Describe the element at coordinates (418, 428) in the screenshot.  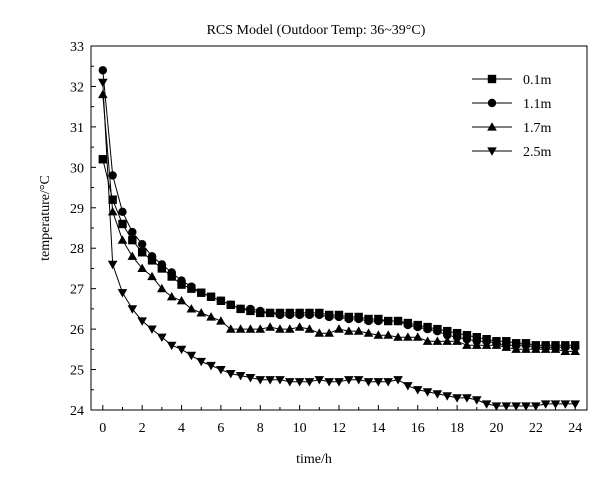
I see `x-tick-label: 16` at that location.